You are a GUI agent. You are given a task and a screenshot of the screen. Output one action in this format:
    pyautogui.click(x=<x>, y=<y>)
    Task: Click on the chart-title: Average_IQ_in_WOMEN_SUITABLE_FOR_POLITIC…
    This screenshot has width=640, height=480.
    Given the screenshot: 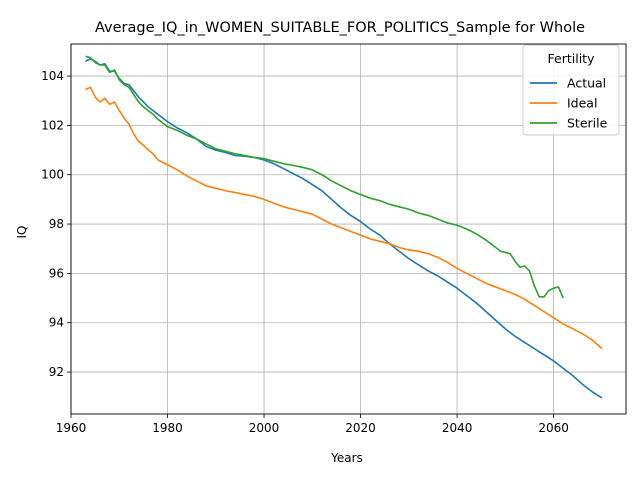 What is the action you would take?
    pyautogui.click(x=340, y=28)
    